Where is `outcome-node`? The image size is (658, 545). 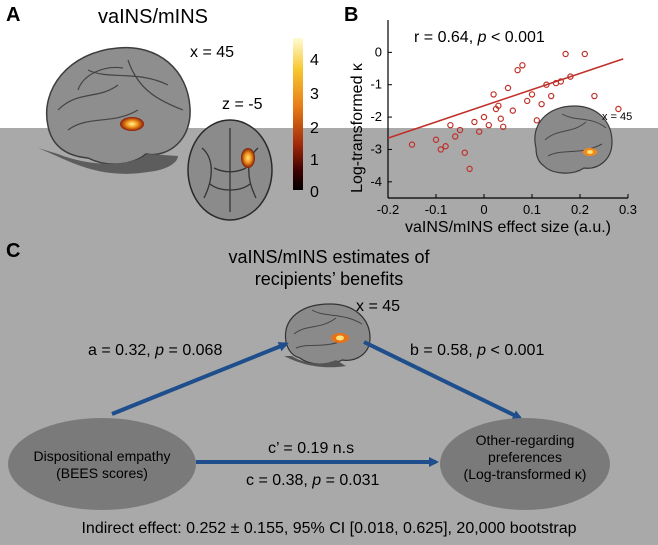
outcome-node is located at coordinates (525, 464).